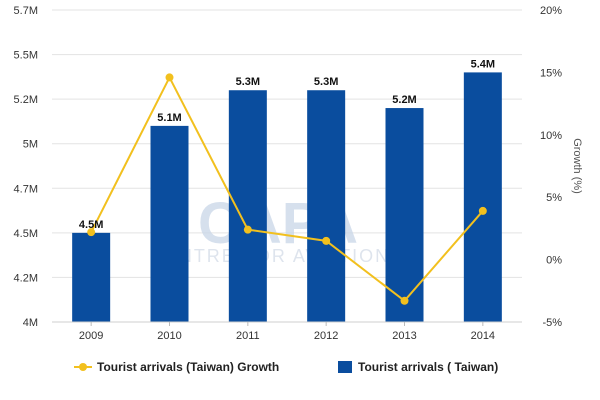 This screenshot has height=400, width=600. What do you see at coordinates (248, 336) in the screenshot?
I see `x-tick-label: 2011` at bounding box center [248, 336].